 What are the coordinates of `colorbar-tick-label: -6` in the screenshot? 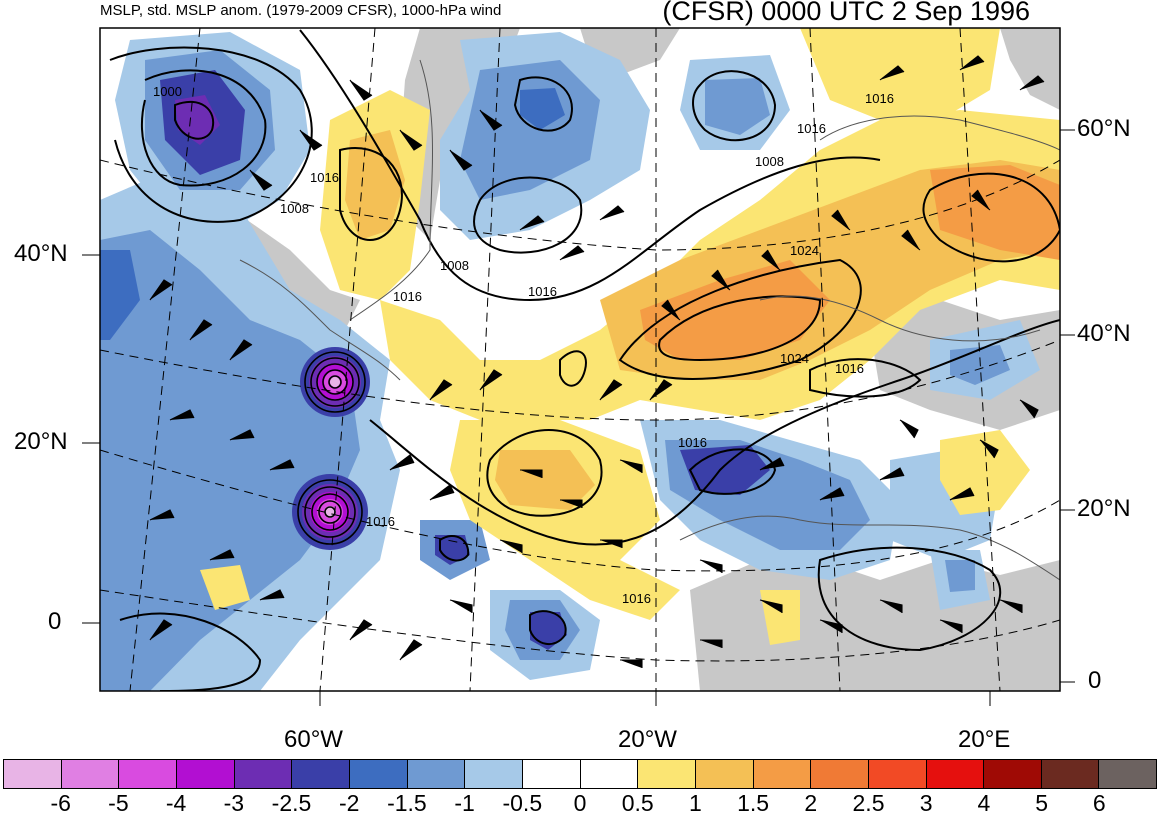 It's located at (60, 803).